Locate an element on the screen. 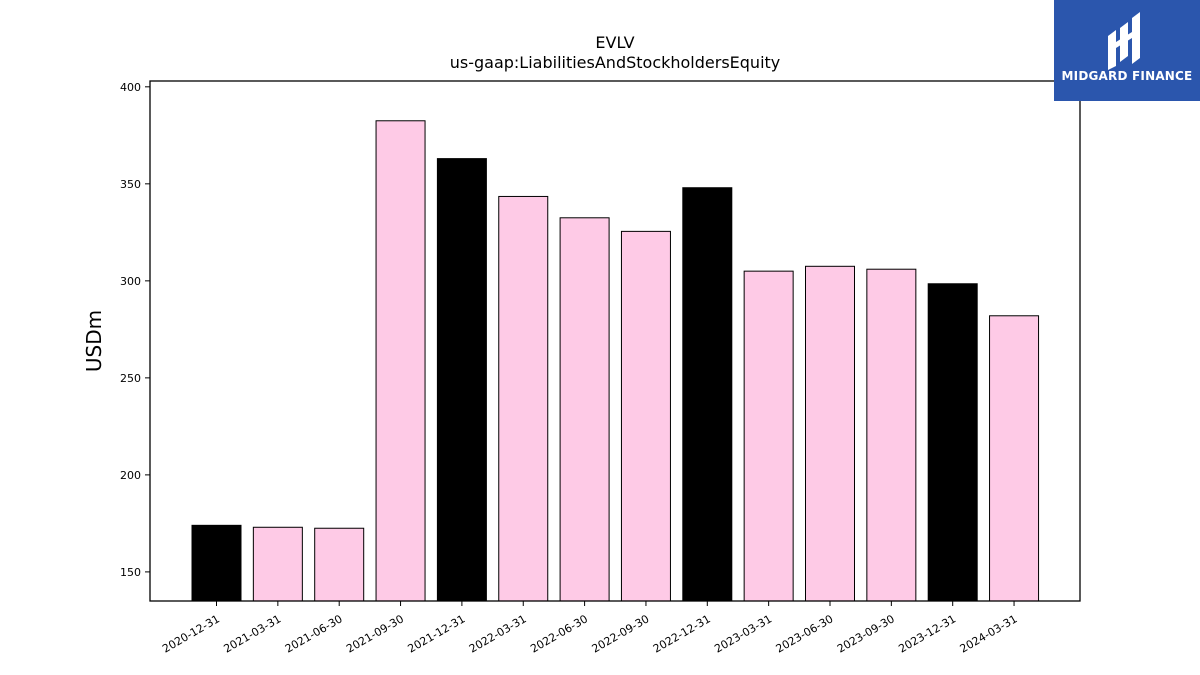 Image resolution: width=1200 pixels, height=675 pixels. brand-logo: MIDGARD FINANCE is located at coordinates (1127, 50).